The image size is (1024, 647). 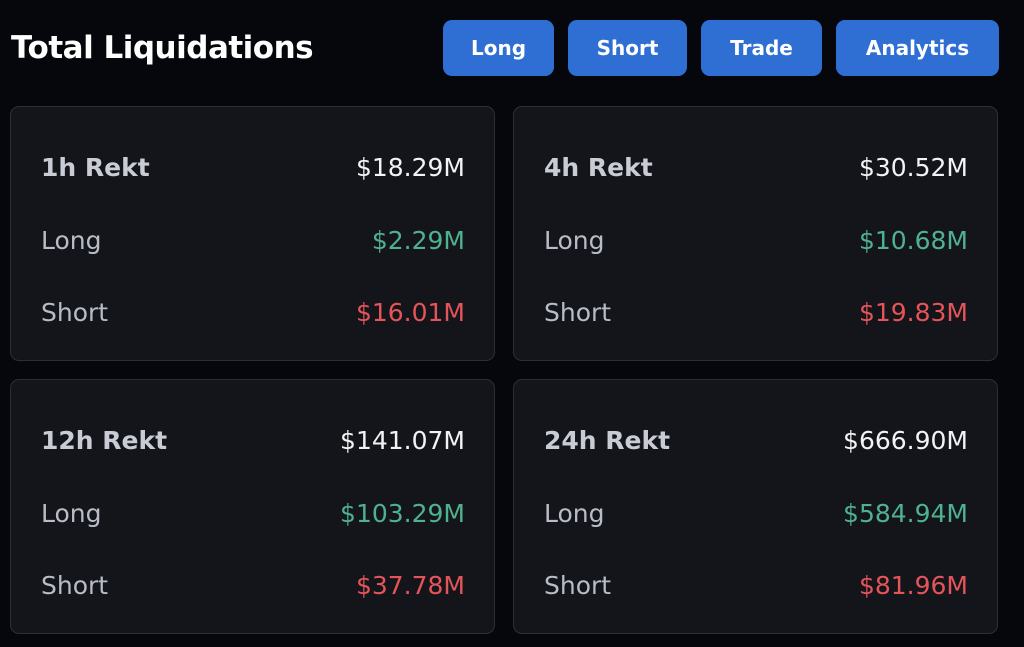 I want to click on short-value: $19.83M, so click(x=913, y=312).